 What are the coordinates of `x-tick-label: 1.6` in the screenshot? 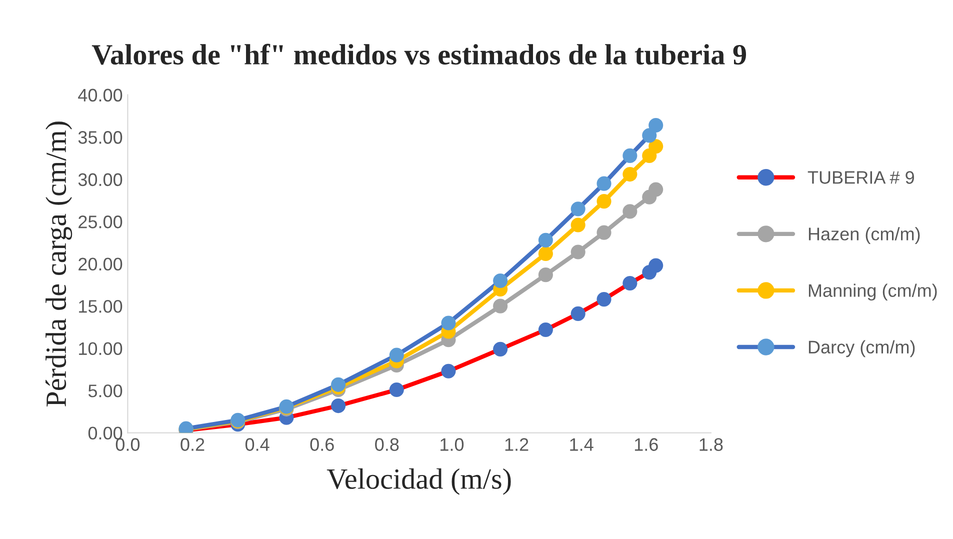 It's located at (646, 444).